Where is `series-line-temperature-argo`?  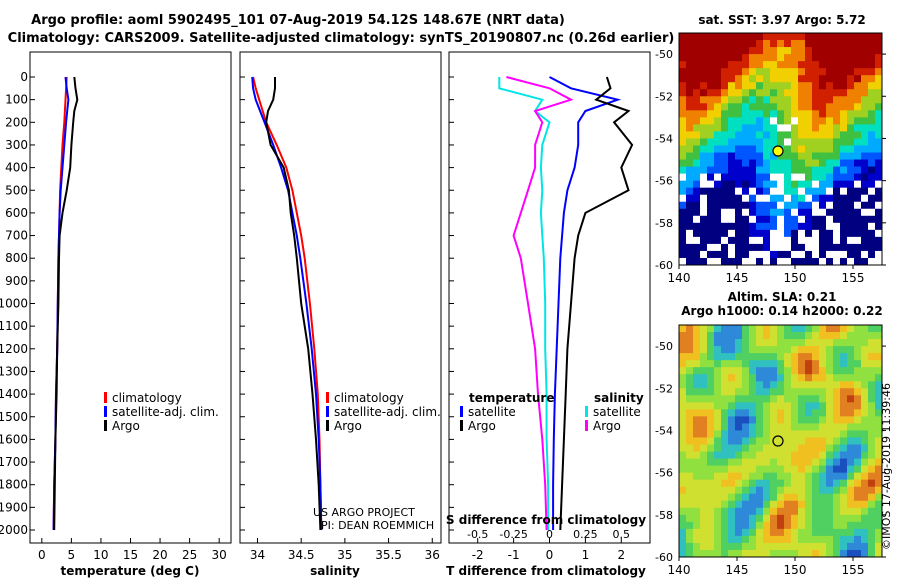 series-line-temperature-argo is located at coordinates (596, 303).